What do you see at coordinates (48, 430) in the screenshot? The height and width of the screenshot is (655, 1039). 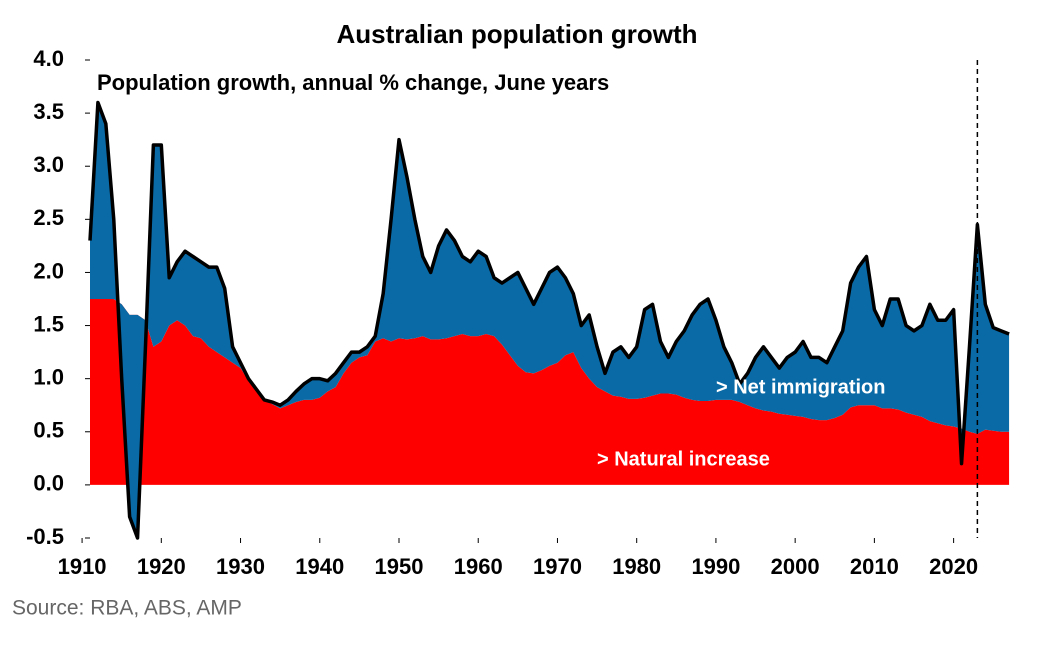 I see `y-tick-label: 0.5` at bounding box center [48, 430].